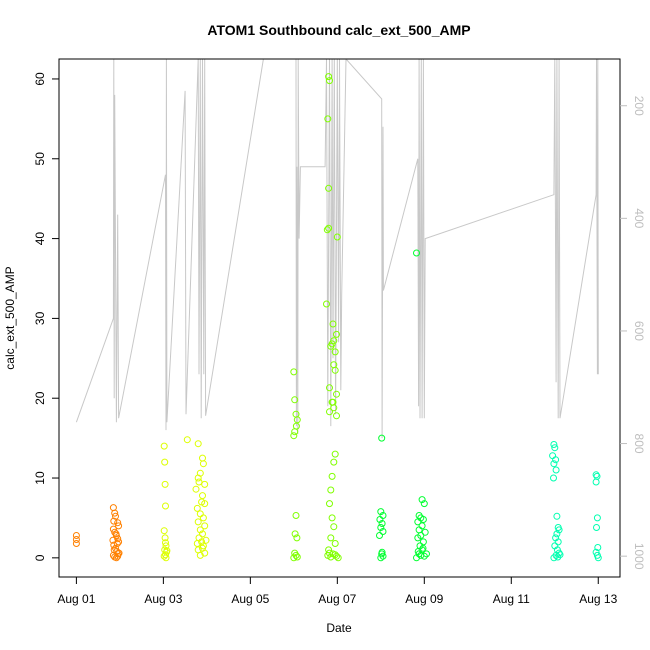  I want to click on y-tick-label: 0, so click(40, 557).